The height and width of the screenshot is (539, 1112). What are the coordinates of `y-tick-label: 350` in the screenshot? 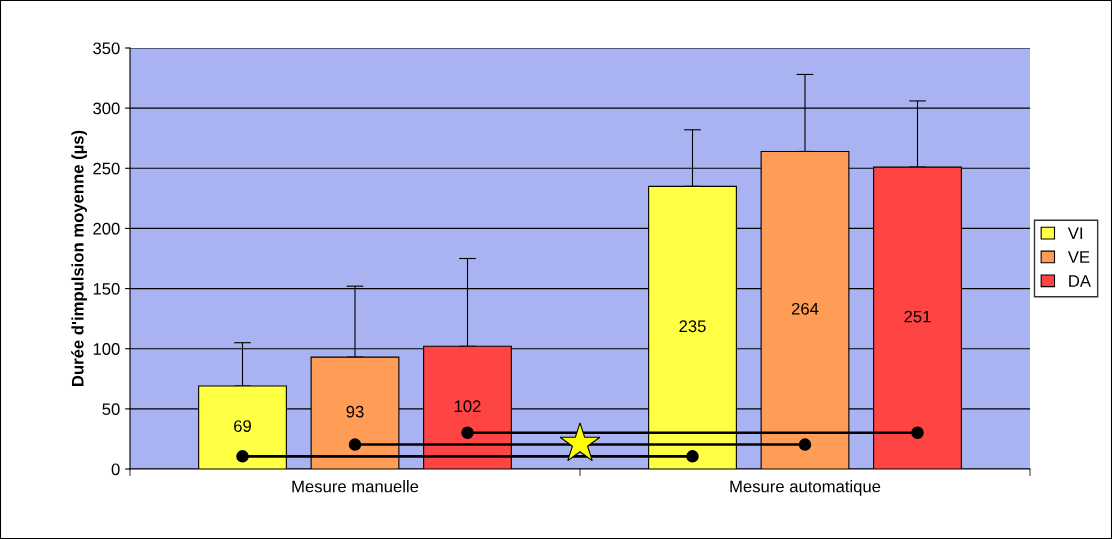 It's located at (106, 48).